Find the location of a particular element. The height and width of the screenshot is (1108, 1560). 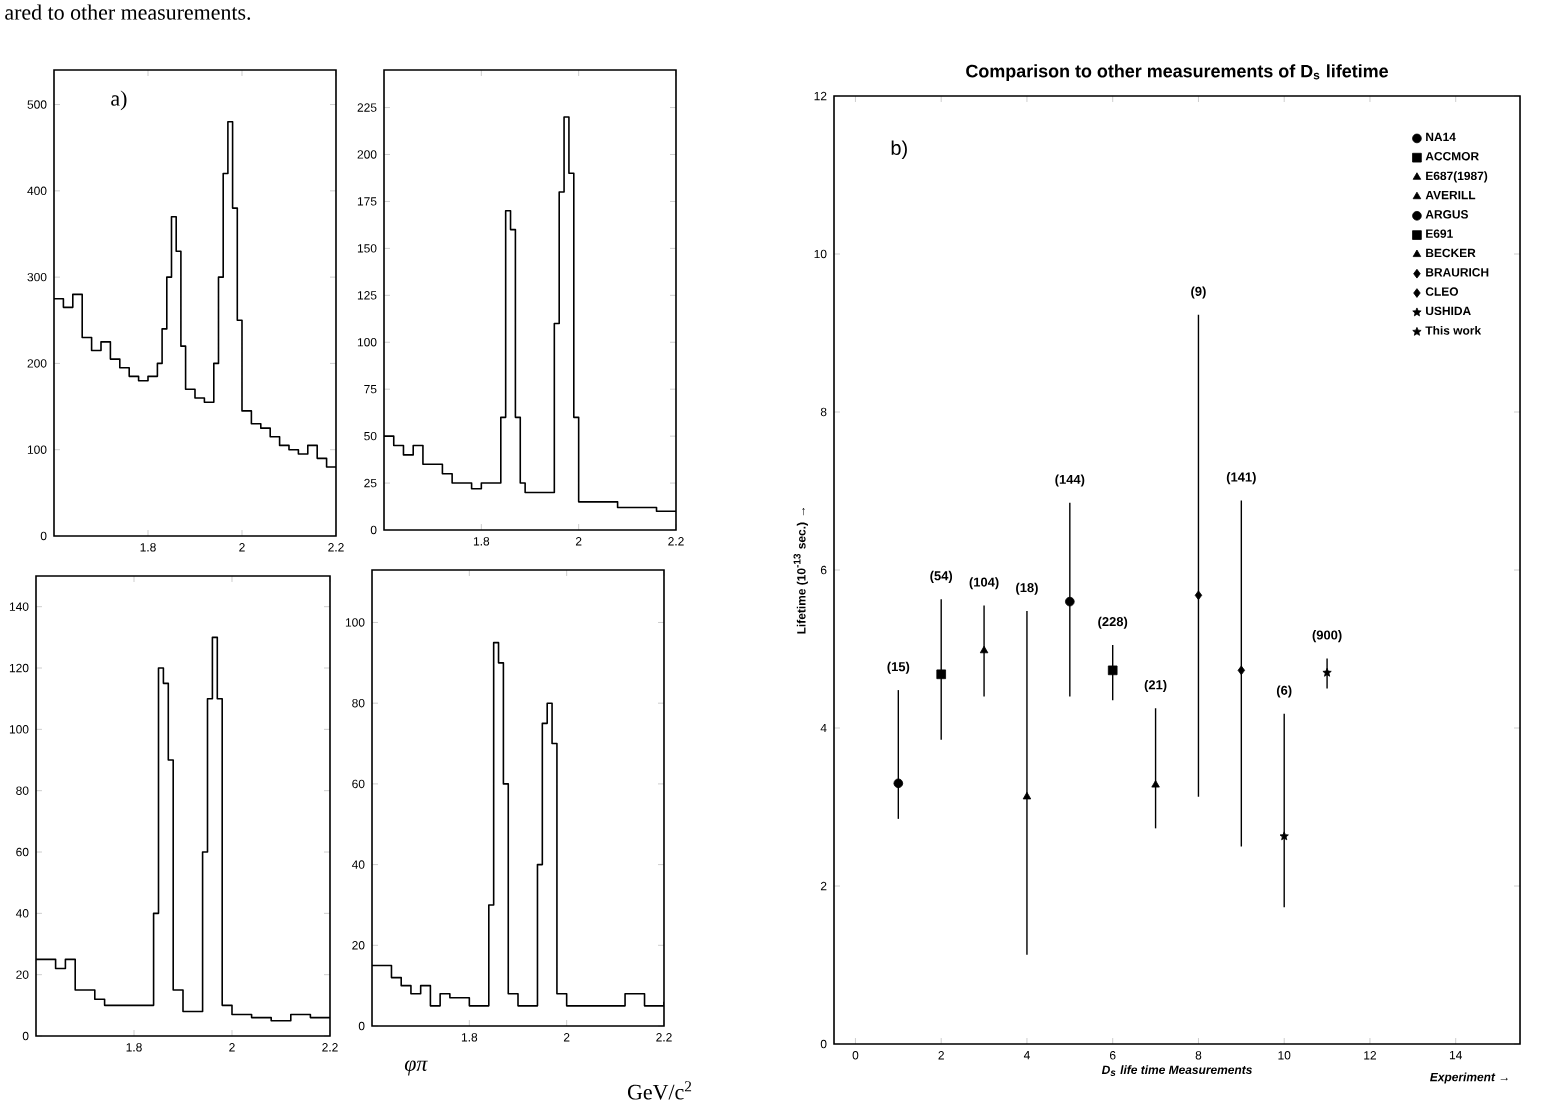

x-axis-title: φπ is located at coordinates (416, 1068).